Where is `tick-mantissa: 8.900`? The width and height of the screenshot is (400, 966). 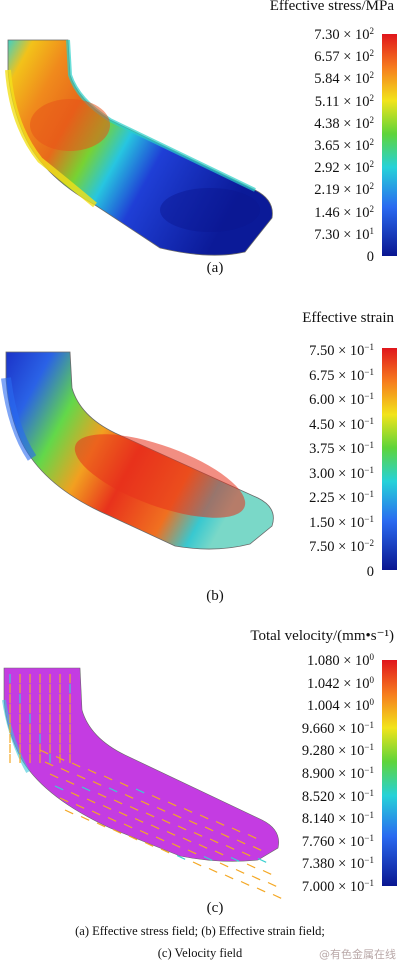
tick-mantissa: 8.900 is located at coordinates (318, 774).